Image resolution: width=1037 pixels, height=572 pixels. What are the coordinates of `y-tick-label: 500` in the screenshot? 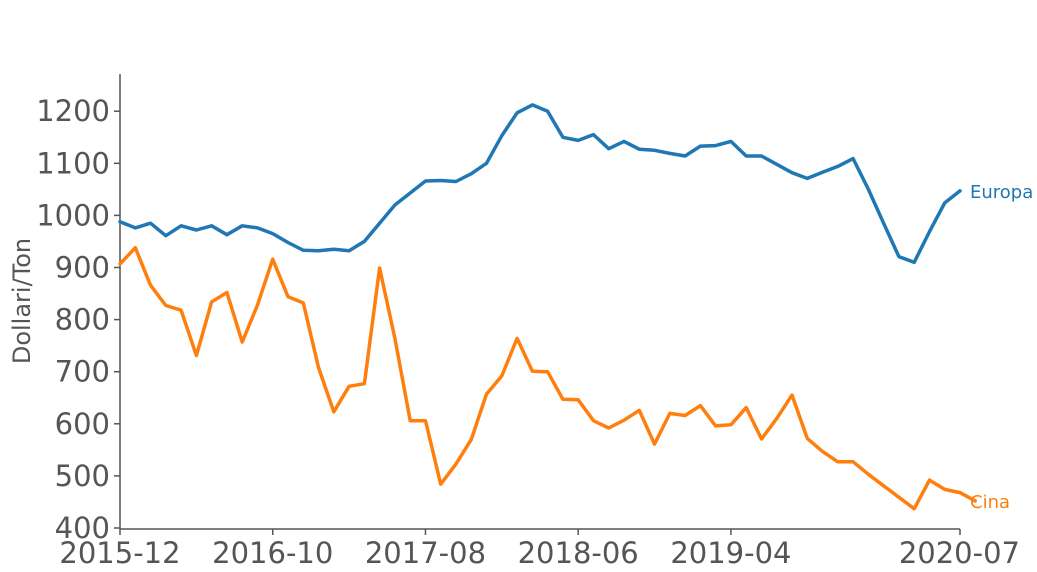 It's located at (82, 476).